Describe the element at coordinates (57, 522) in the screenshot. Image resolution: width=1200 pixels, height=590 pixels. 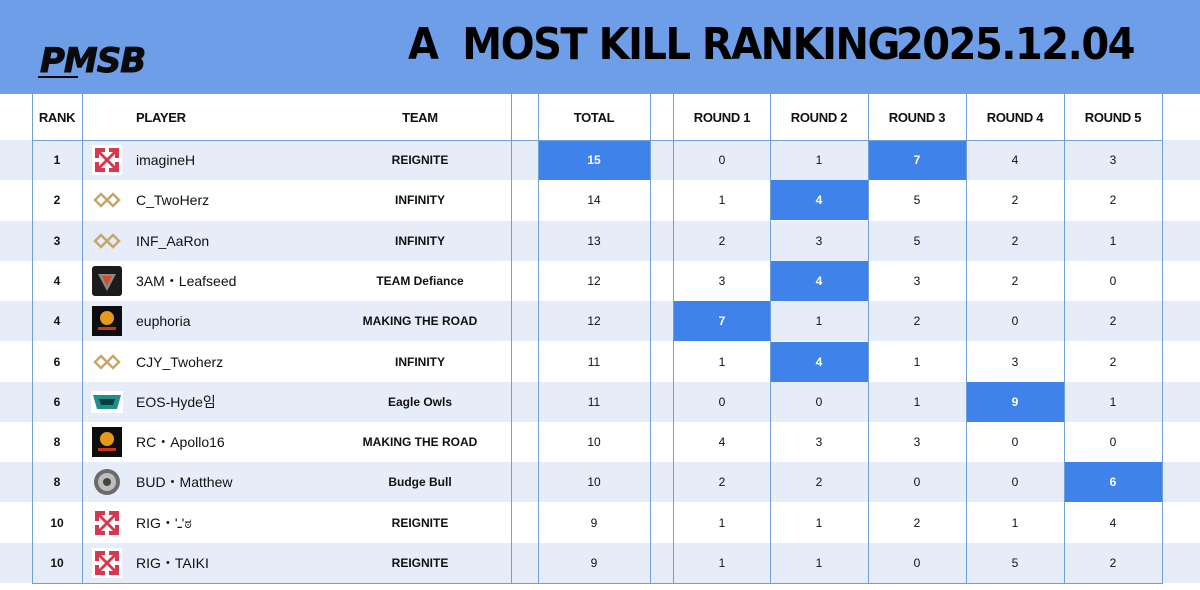
I see `rank-cell: 10` at that location.